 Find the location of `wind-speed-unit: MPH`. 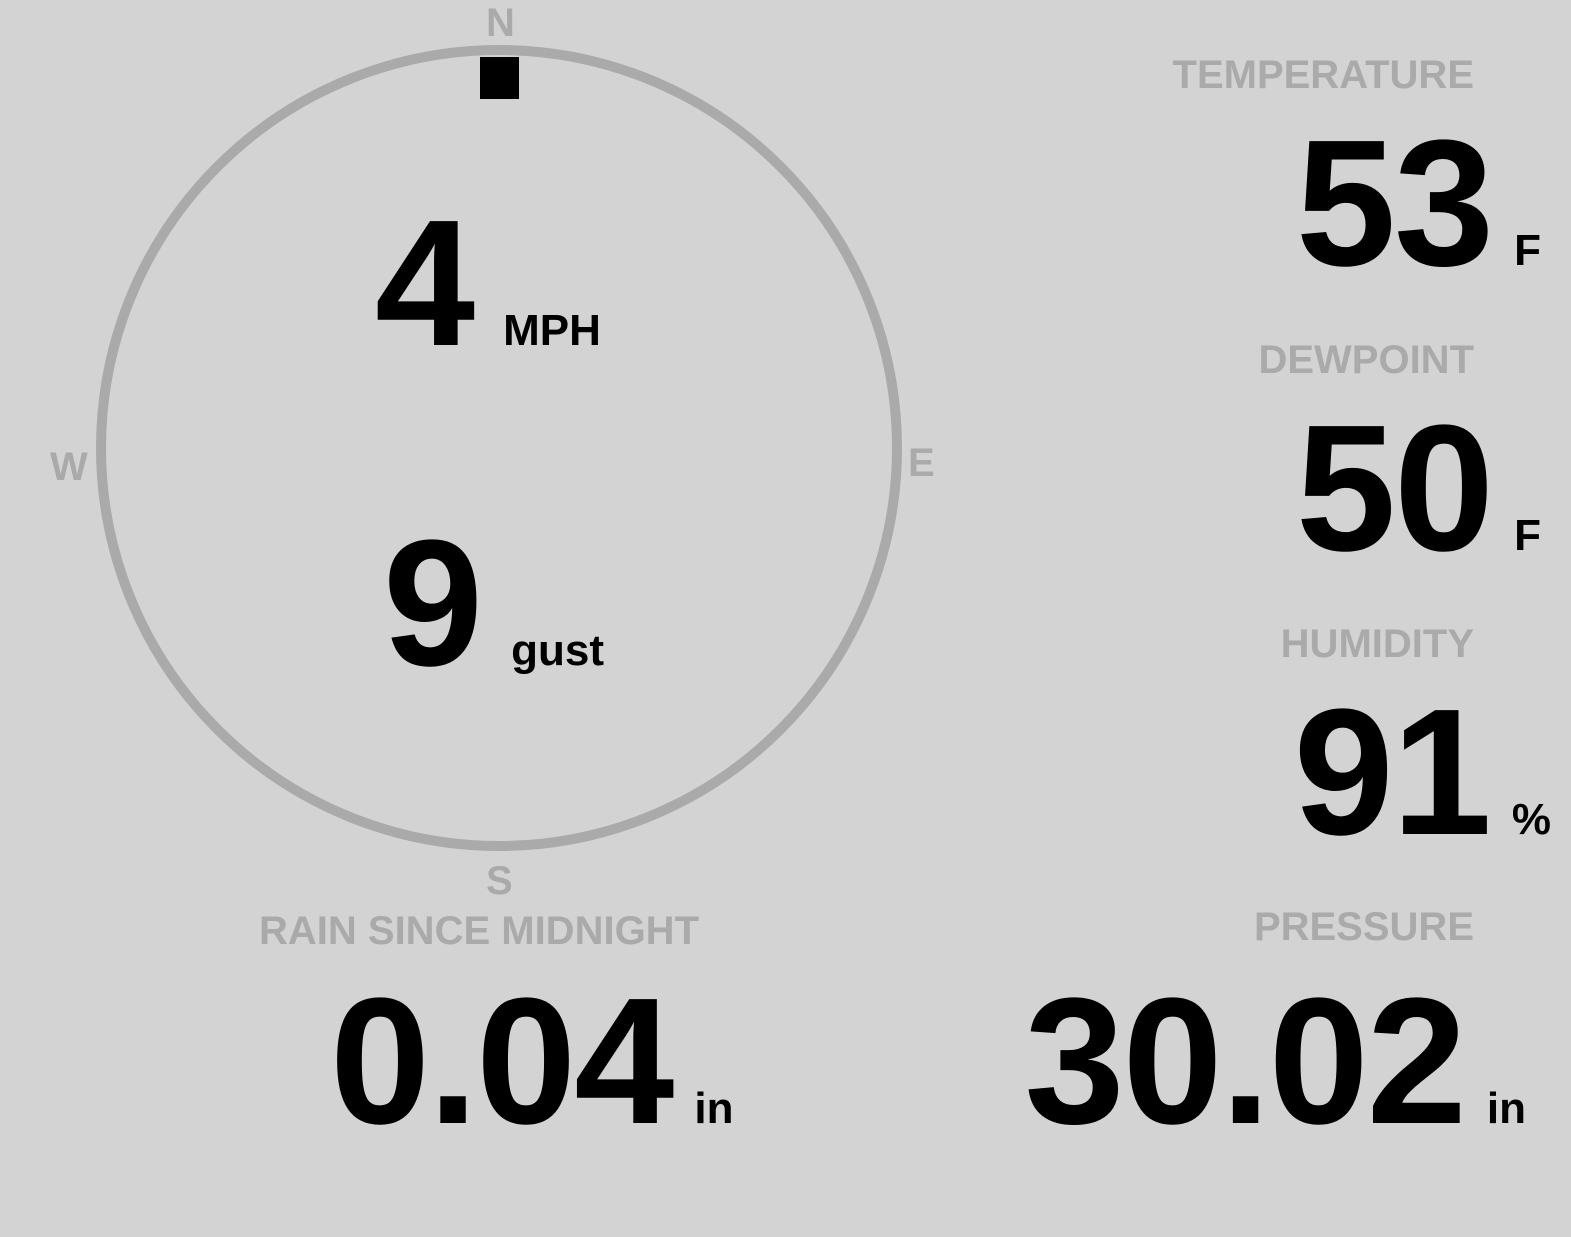

wind-speed-unit: MPH is located at coordinates (552, 330).